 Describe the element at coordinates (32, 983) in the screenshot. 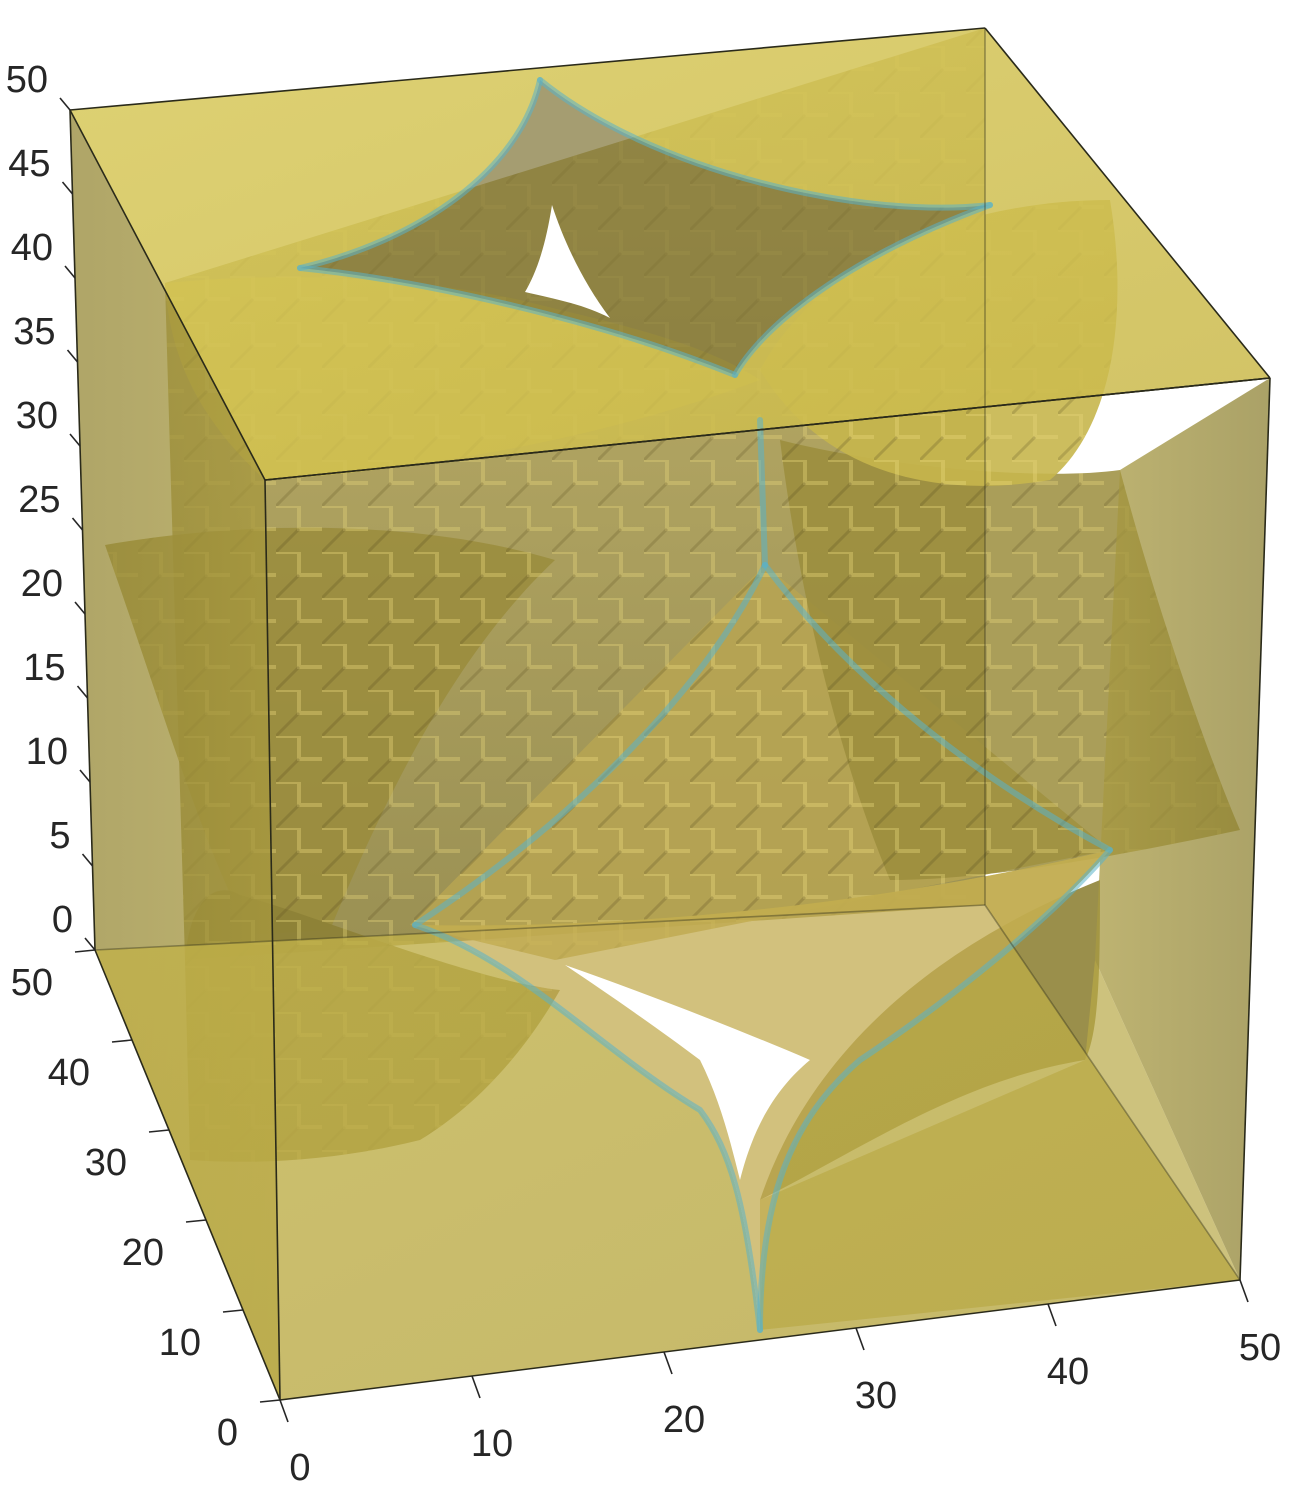

I see `y-tick-label: 50` at that location.